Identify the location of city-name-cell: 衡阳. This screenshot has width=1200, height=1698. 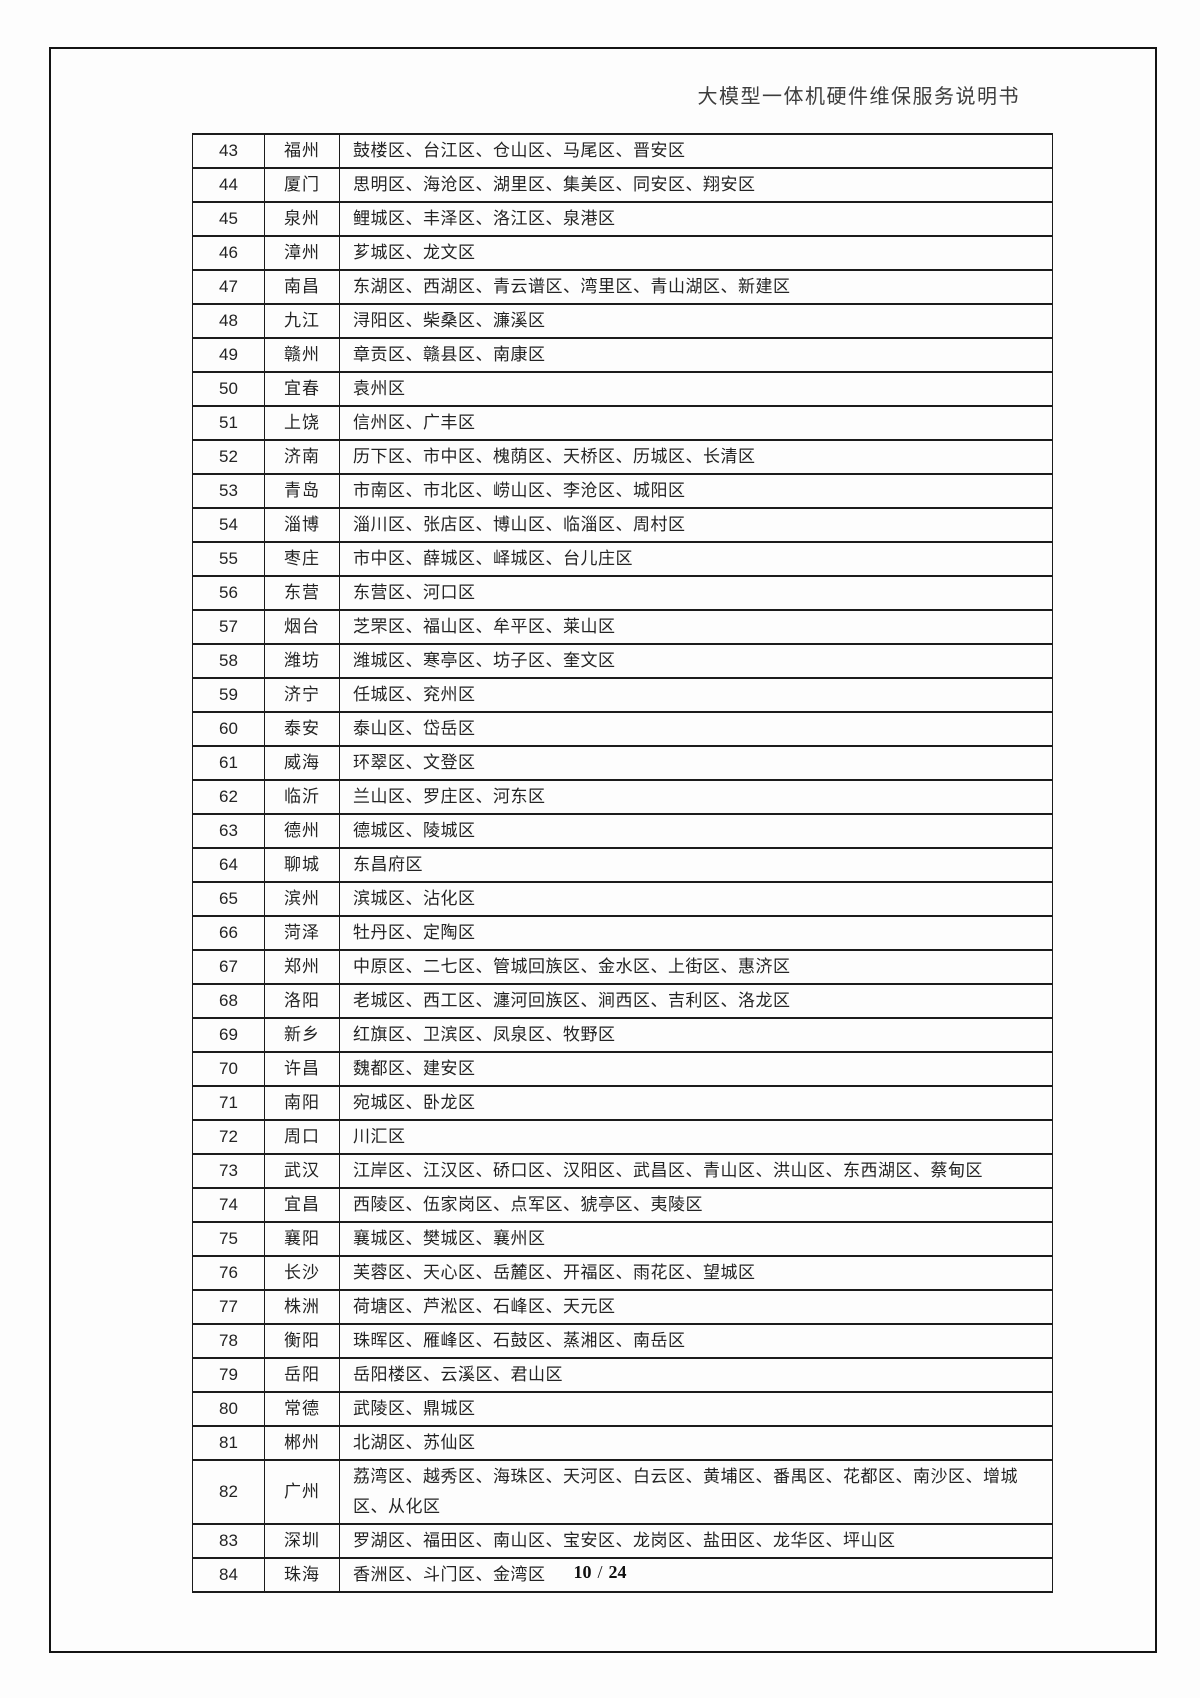
(302, 1341).